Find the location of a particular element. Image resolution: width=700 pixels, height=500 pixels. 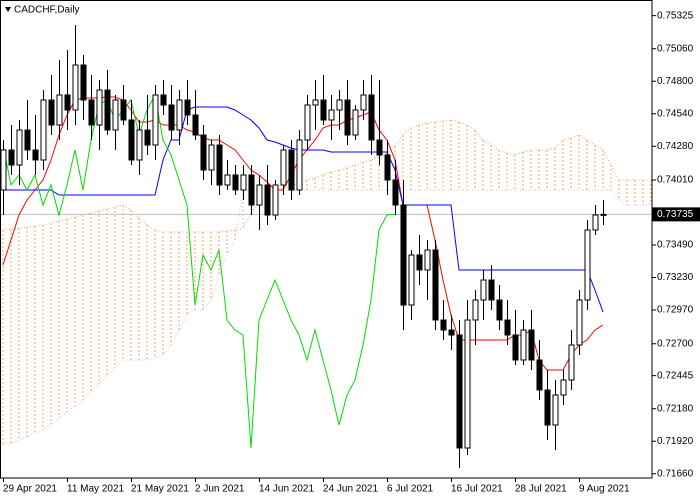

current-price-label: 0.73735 is located at coordinates (675, 214).